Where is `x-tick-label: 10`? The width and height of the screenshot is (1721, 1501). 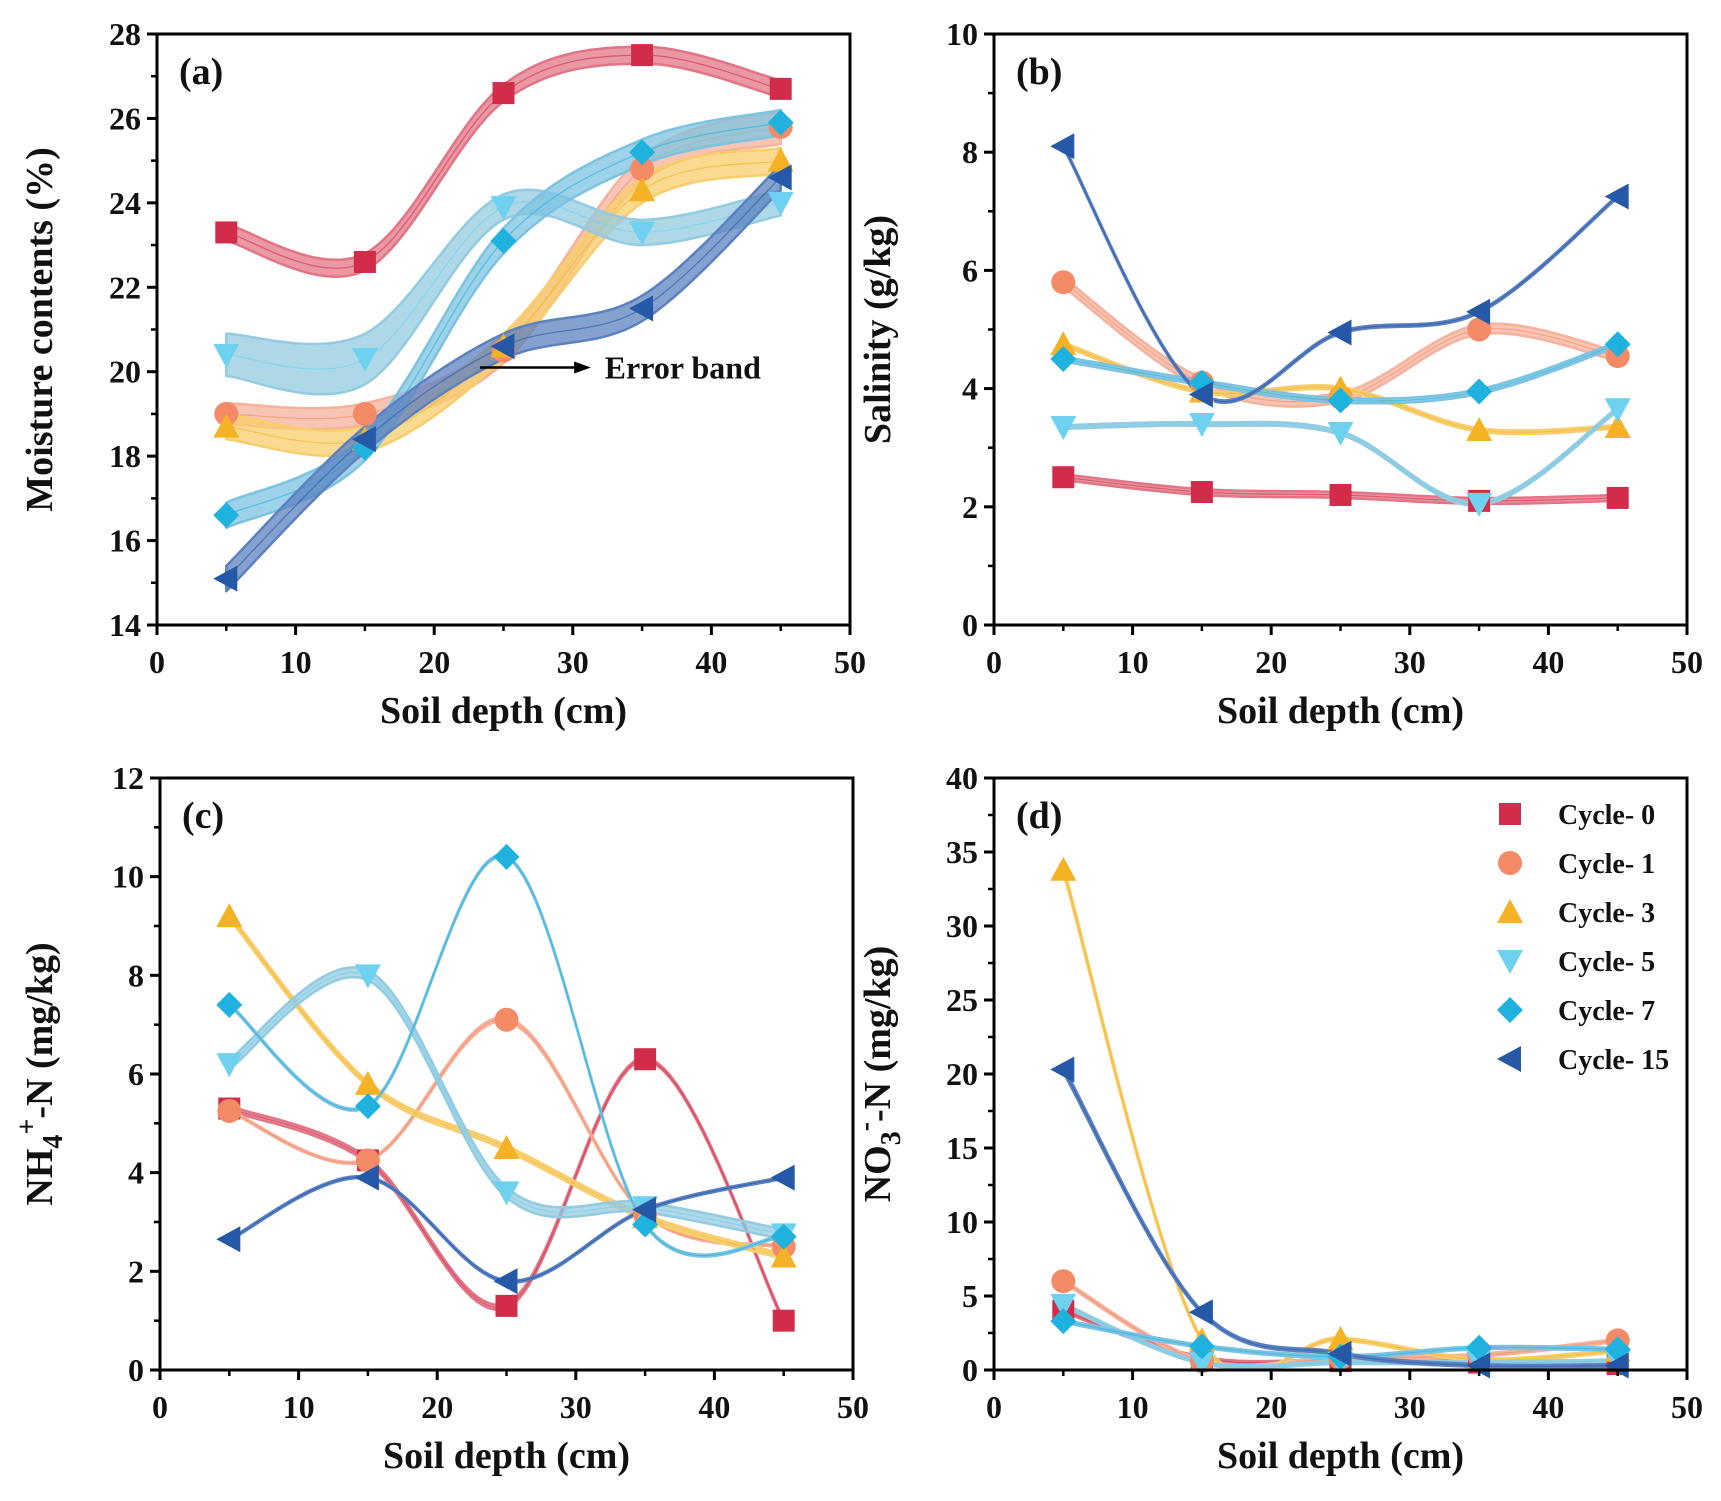
x-tick-label: 10 is located at coordinates (296, 662).